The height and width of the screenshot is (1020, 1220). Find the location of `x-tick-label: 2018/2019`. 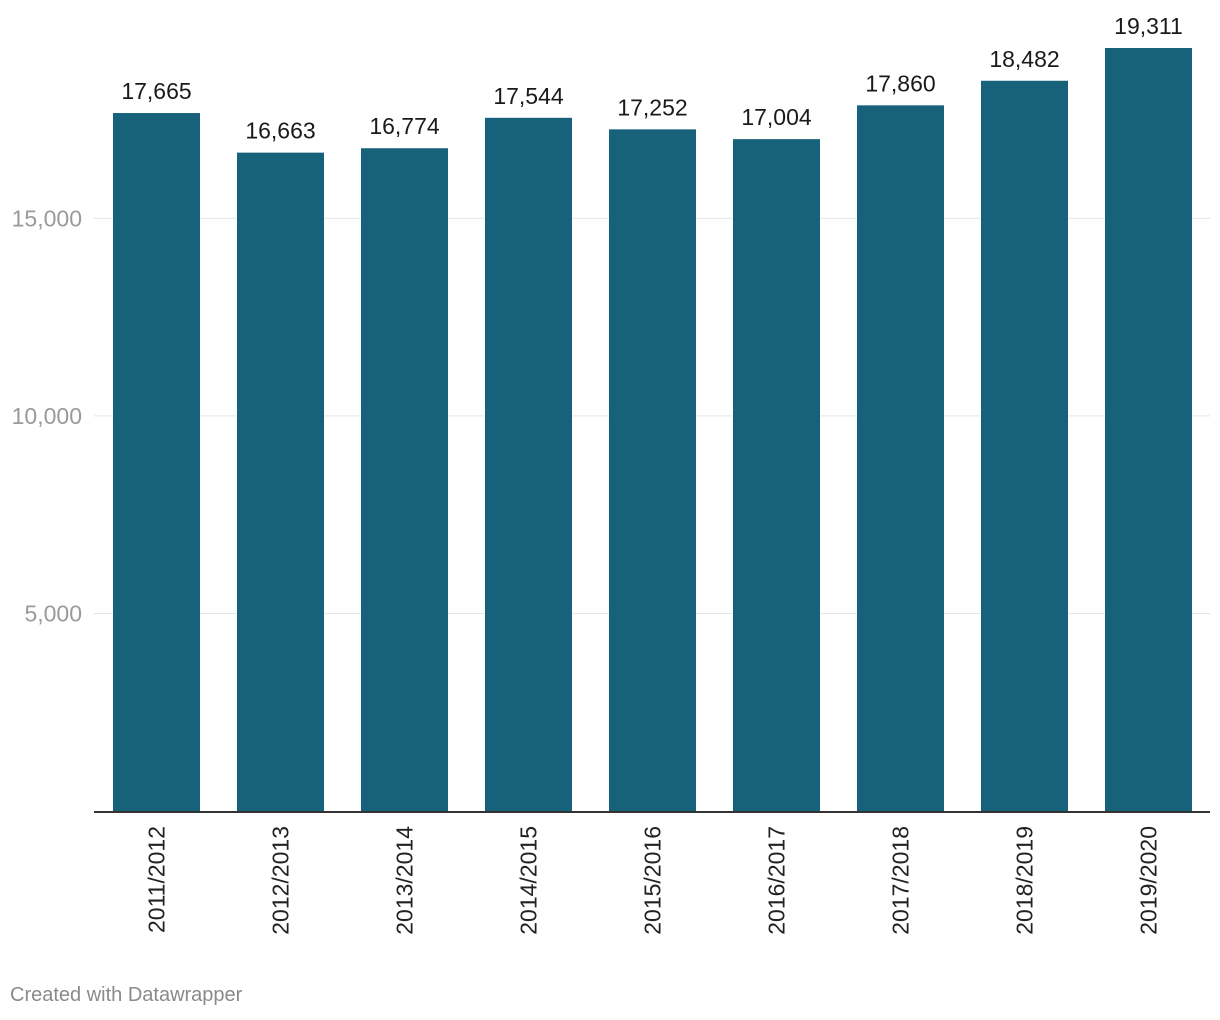

x-tick-label: 2018/2019 is located at coordinates (1025, 880).